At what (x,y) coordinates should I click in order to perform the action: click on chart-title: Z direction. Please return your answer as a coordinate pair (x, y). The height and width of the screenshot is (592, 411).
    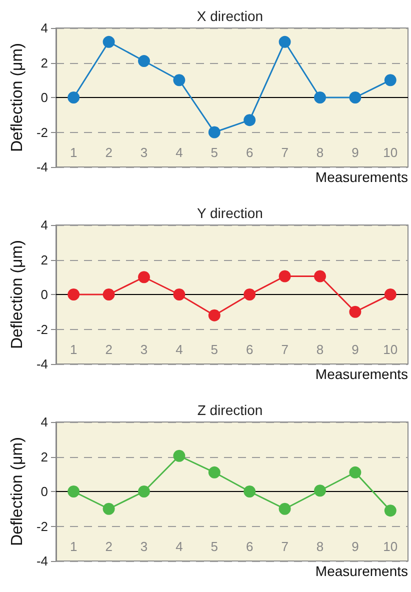
    Looking at the image, I should click on (230, 410).